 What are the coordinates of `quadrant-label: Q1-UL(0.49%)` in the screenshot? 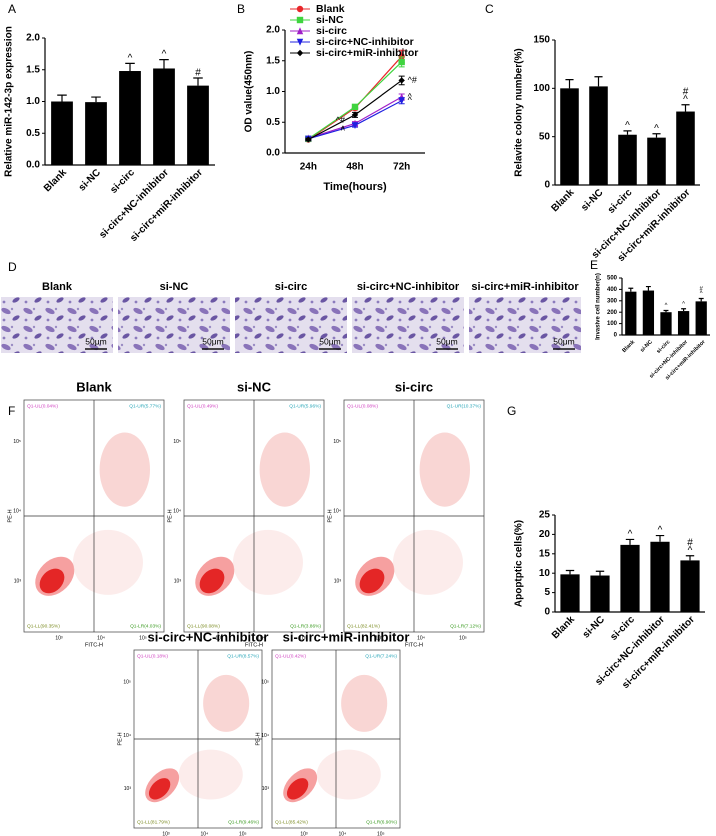 It's located at (202, 406).